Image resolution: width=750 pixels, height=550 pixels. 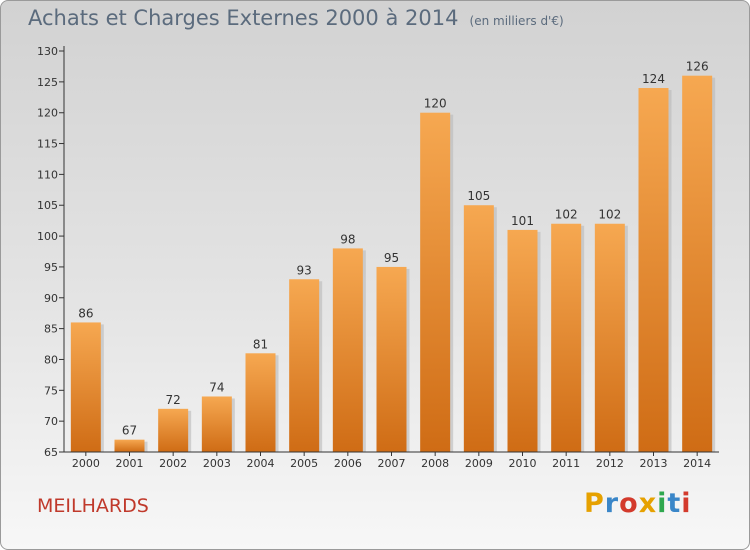 What do you see at coordinates (654, 463) in the screenshot?
I see `x-tick-label-2013: 2013` at bounding box center [654, 463].